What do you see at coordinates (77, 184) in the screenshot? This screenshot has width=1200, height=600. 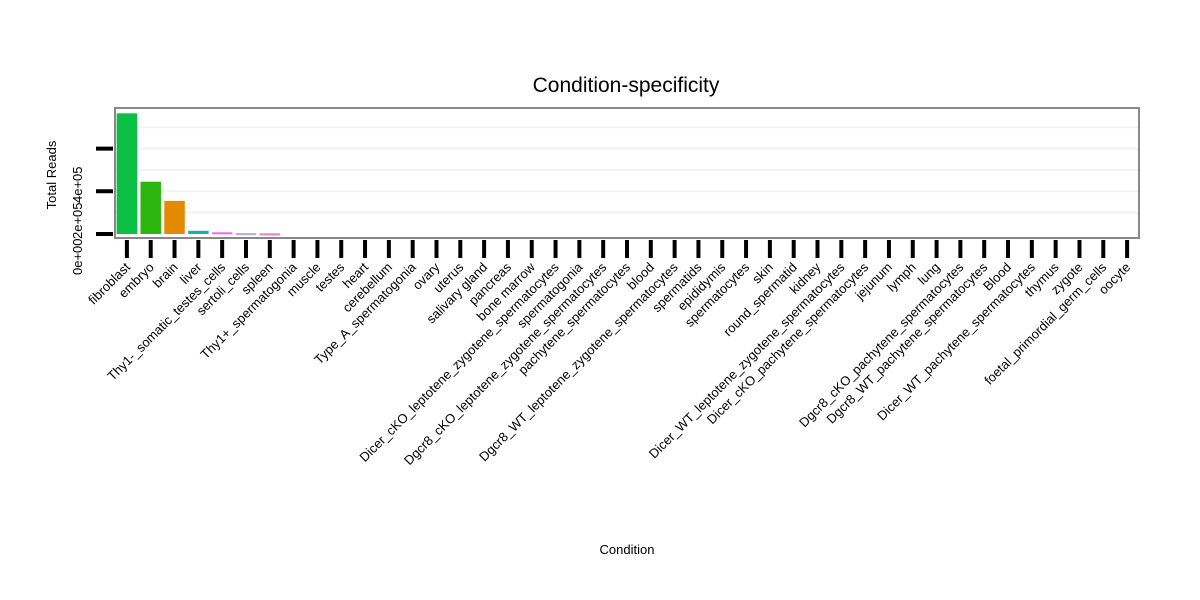 I see `y-tick-label: 4e+05` at bounding box center [77, 184].